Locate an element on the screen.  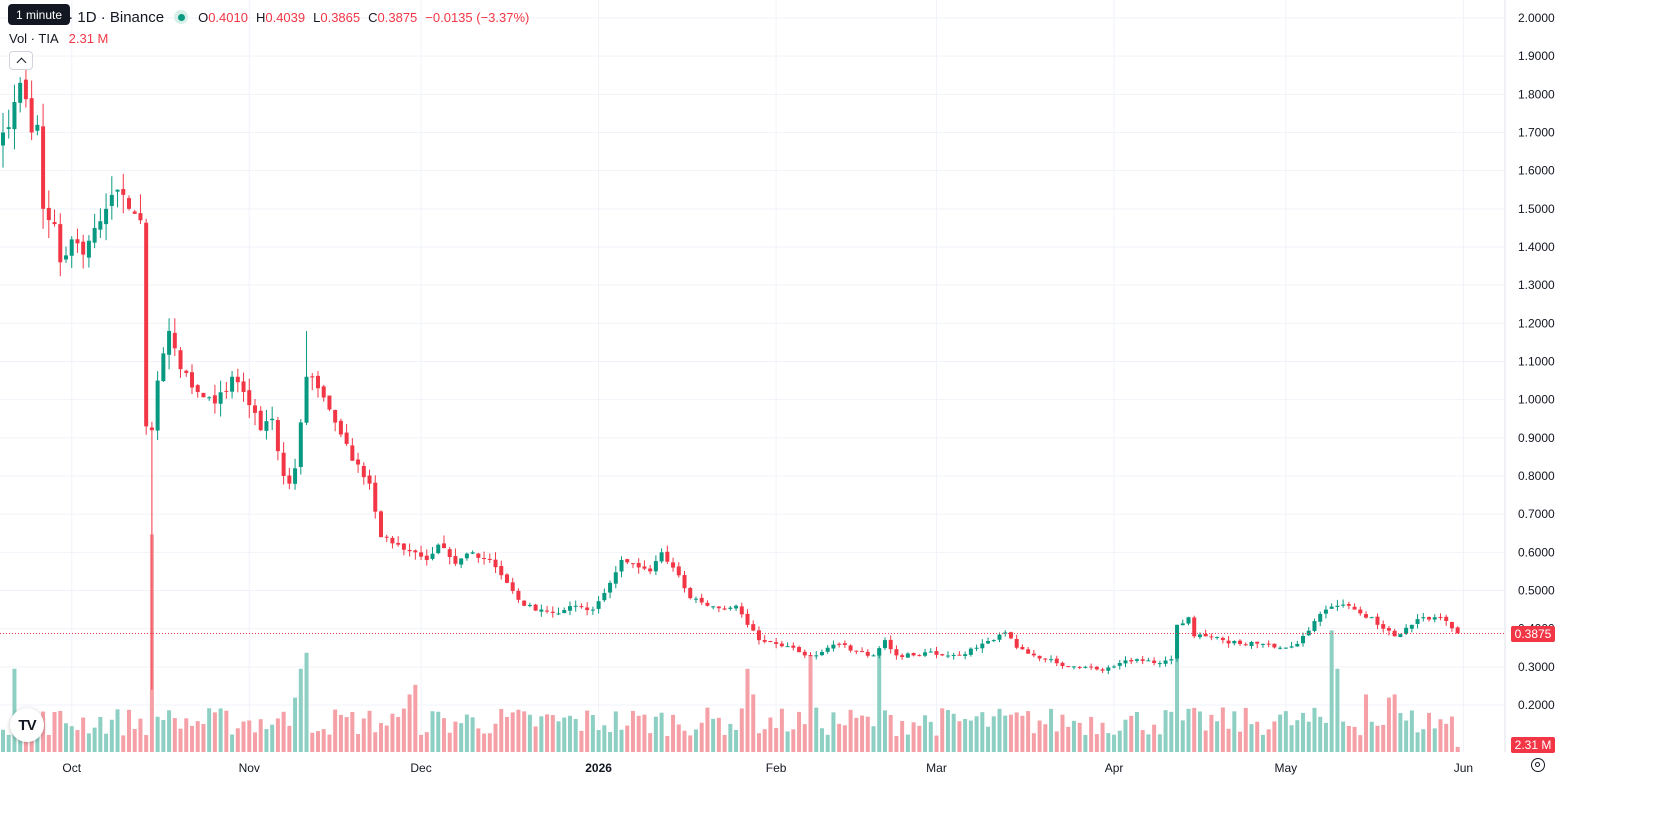
market-status-icon is located at coordinates (181, 17).